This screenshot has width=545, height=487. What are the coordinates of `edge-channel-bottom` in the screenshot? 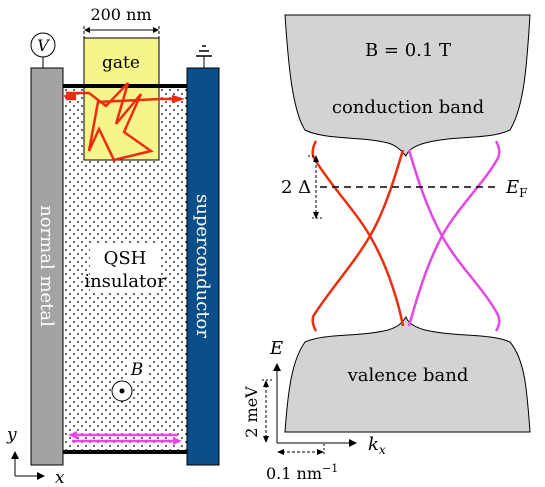 It's located at (125, 438).